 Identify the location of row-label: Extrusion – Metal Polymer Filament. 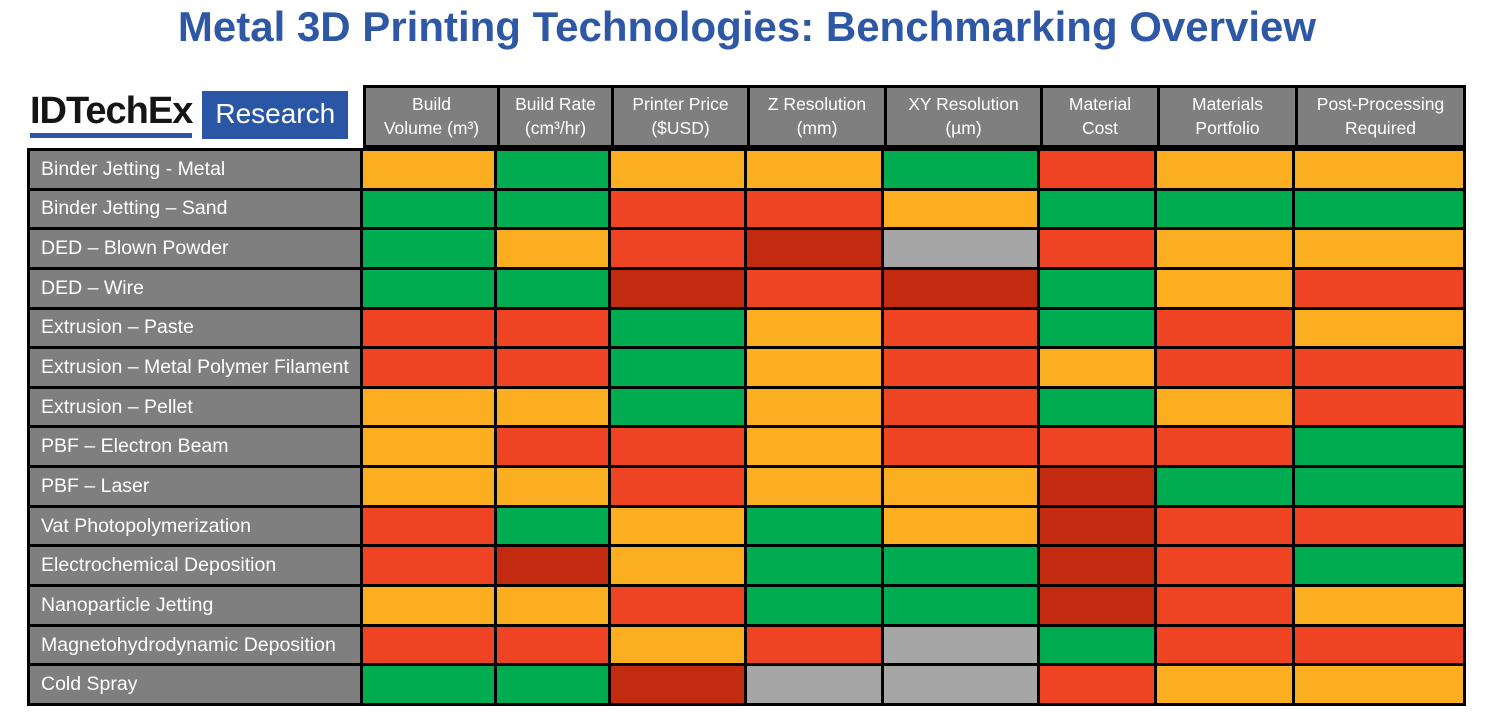
(195, 367).